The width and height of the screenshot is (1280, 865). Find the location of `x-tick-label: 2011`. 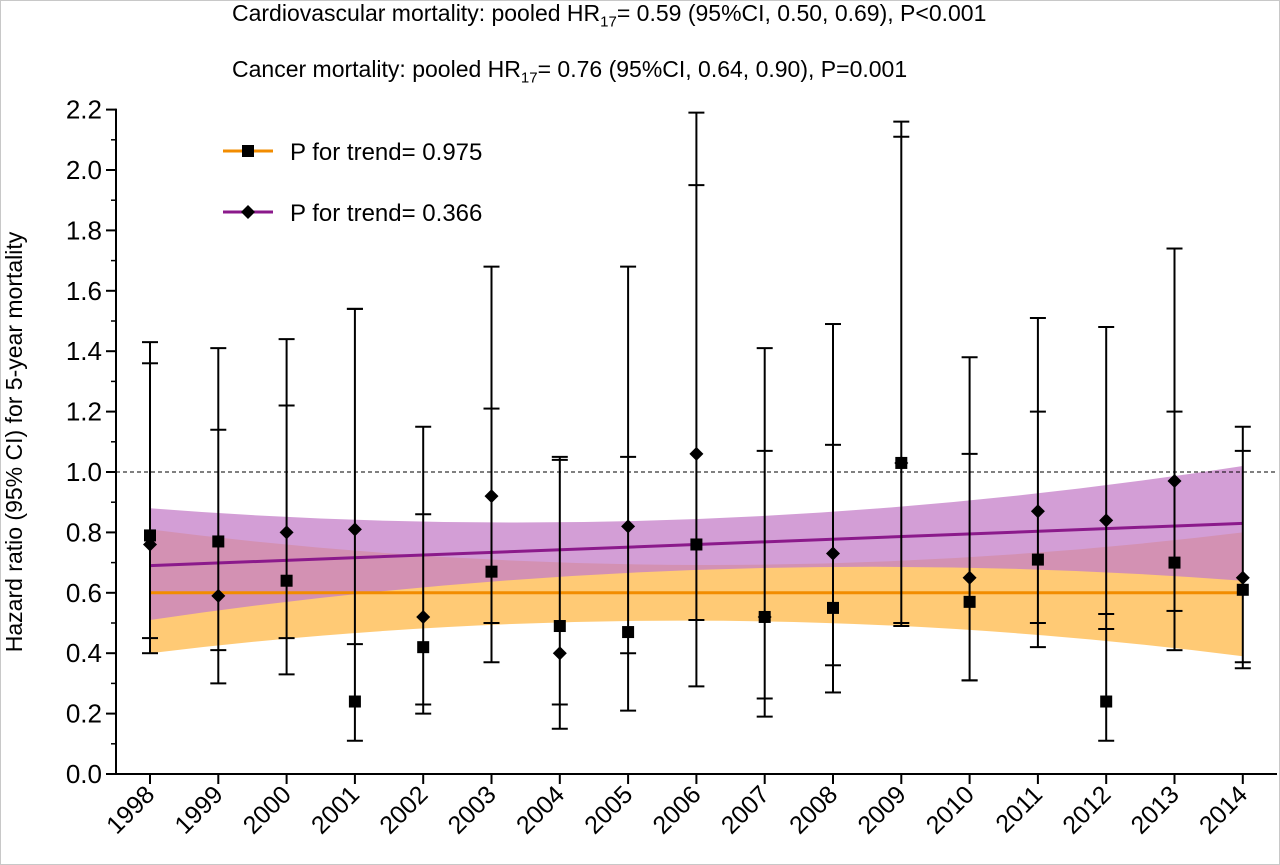

x-tick-label: 2011 is located at coordinates (1019, 809).